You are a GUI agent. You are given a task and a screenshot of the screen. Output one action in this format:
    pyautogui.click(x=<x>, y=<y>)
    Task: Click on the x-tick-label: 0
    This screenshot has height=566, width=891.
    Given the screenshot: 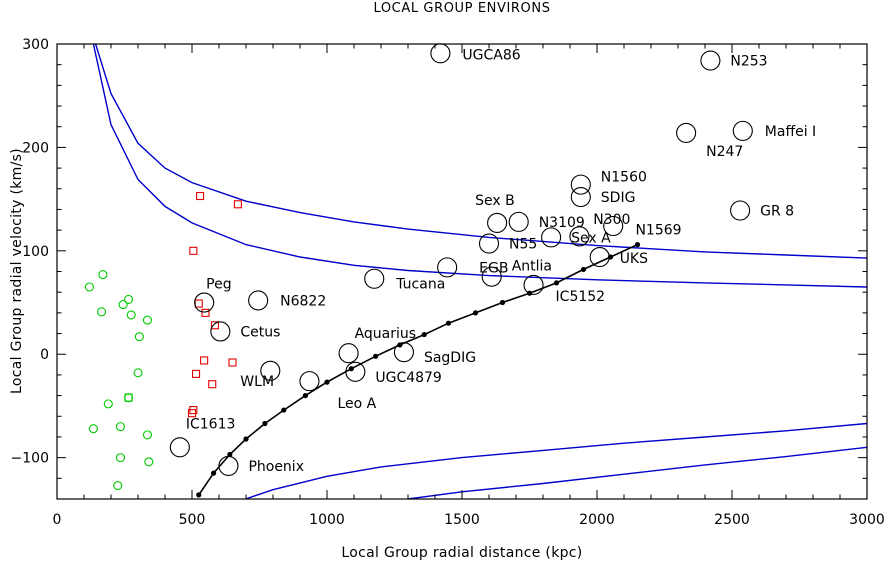 What is the action you would take?
    pyautogui.click(x=57, y=520)
    